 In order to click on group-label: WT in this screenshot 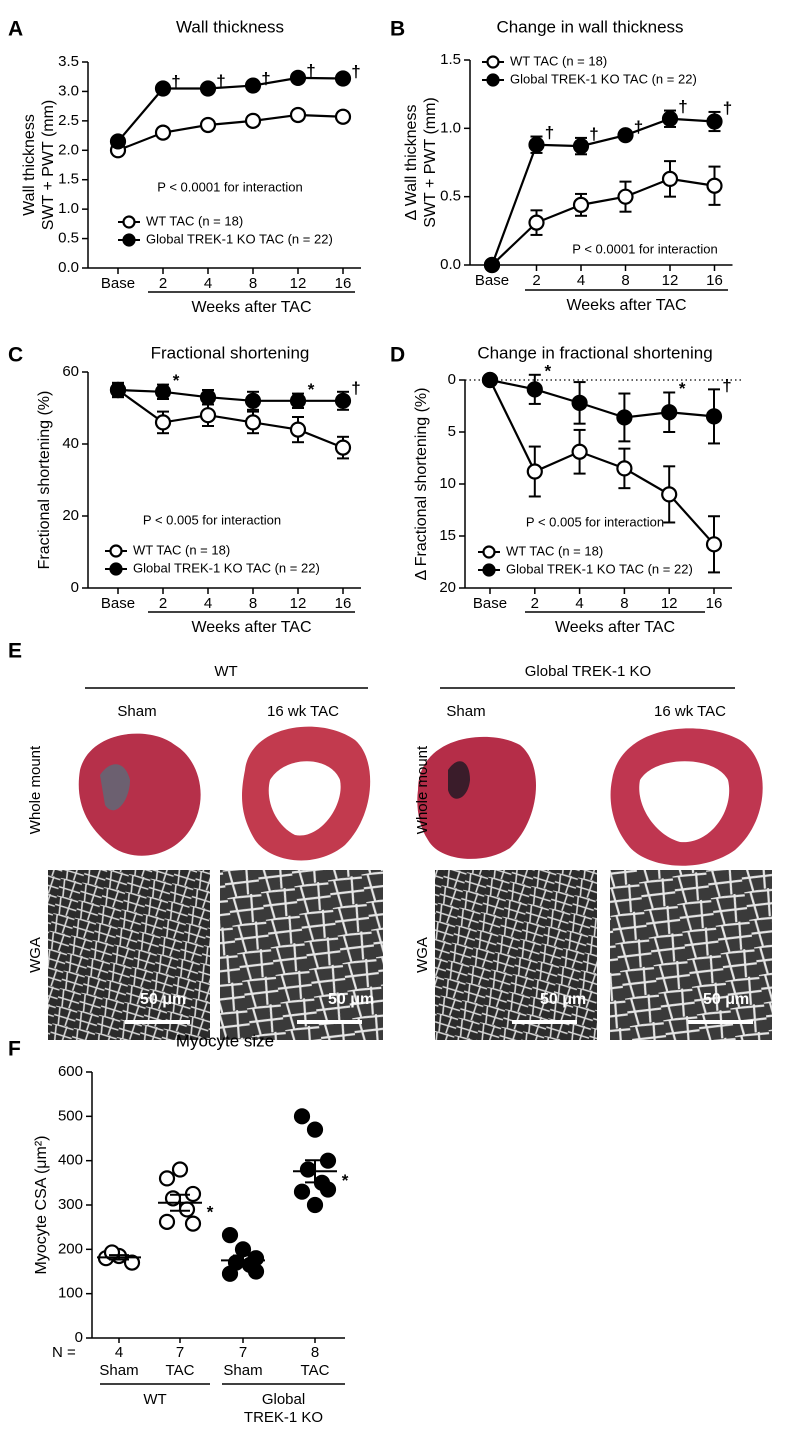, I will do `click(154, 1399)`.